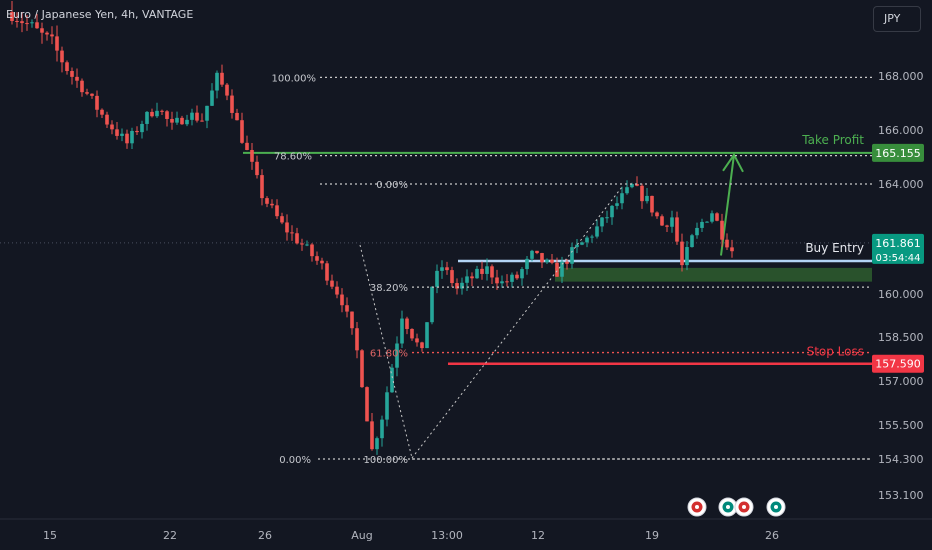 The height and width of the screenshot is (550, 932). I want to click on symbol-title: Euro / Japanese Yen, 4h, VANTAGE, so click(100, 14).